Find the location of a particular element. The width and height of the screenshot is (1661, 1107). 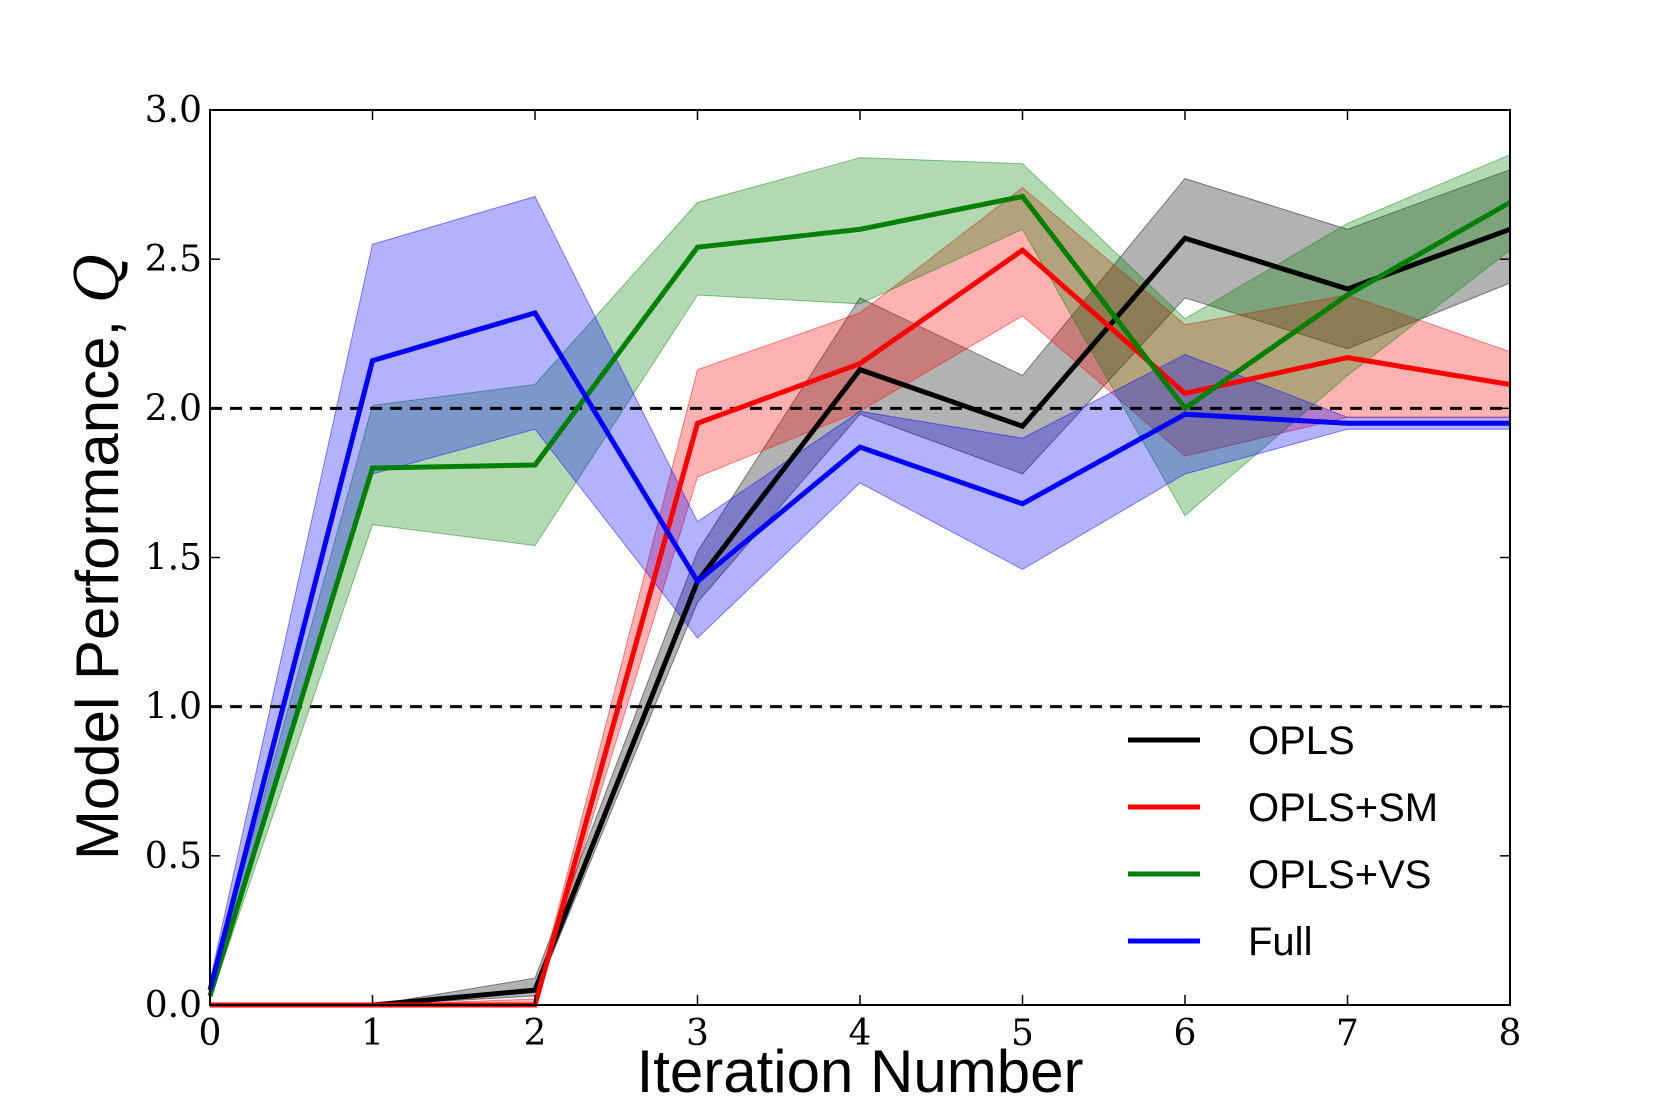

y-tick-label: 0.0 is located at coordinates (173, 1005).